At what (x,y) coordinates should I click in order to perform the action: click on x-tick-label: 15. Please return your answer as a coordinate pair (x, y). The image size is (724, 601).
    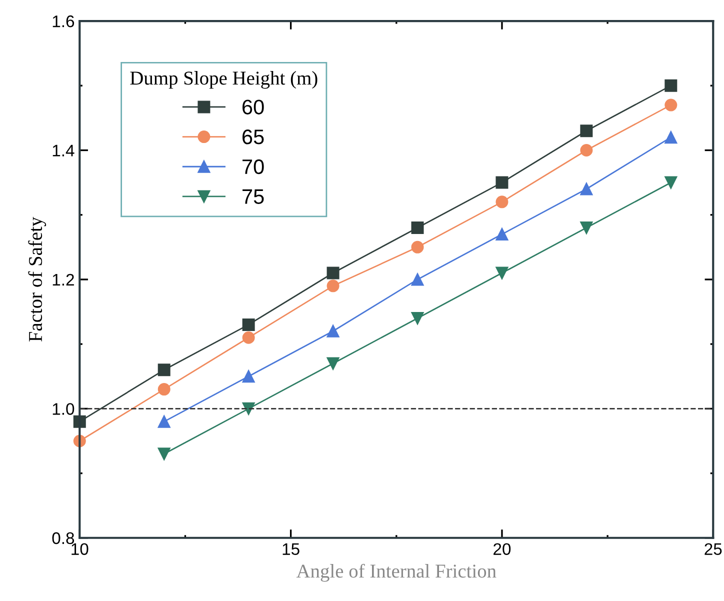
    Looking at the image, I should click on (291, 549).